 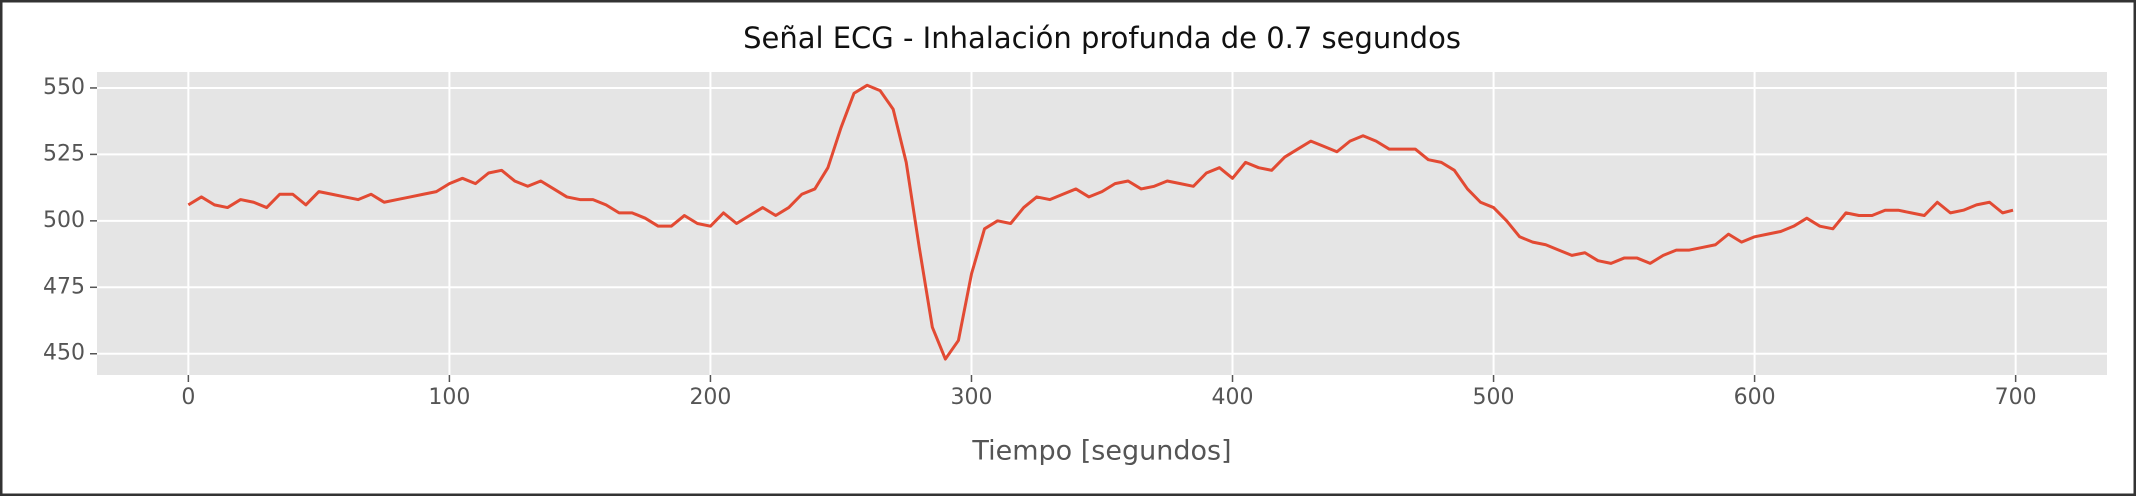 What do you see at coordinates (710, 397) in the screenshot?
I see `x-tick-label: 200` at bounding box center [710, 397].